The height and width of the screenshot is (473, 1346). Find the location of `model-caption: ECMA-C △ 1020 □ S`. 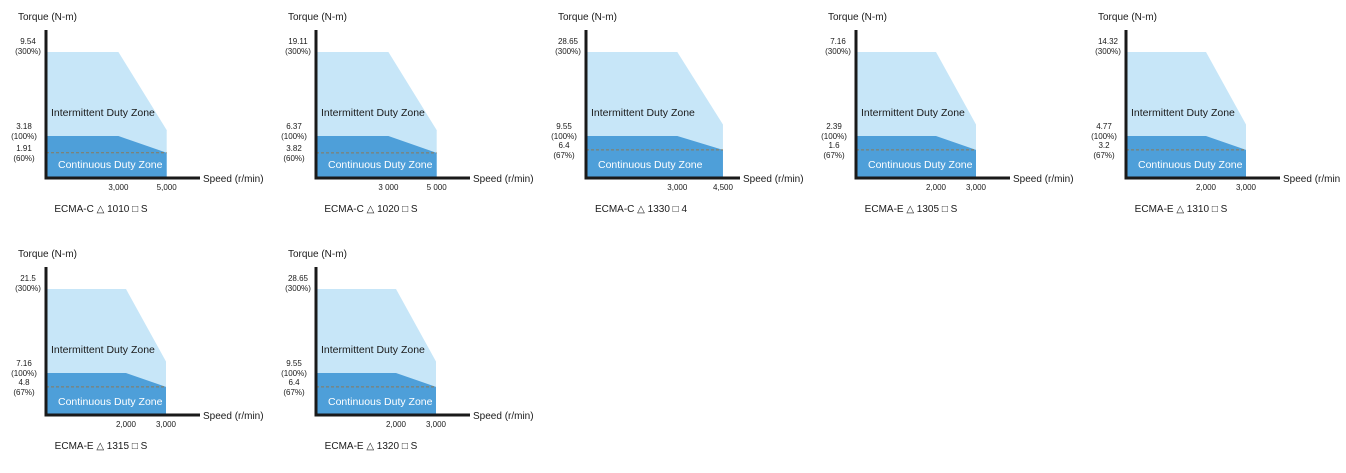

model-caption: ECMA-C △ 1020 □ S is located at coordinates (371, 209).